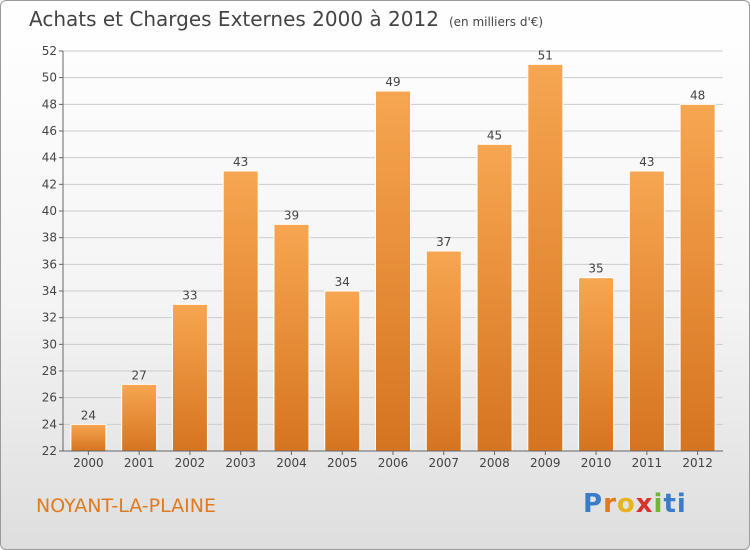 This screenshot has height=550, width=750. I want to click on bar-2002, so click(189, 377).